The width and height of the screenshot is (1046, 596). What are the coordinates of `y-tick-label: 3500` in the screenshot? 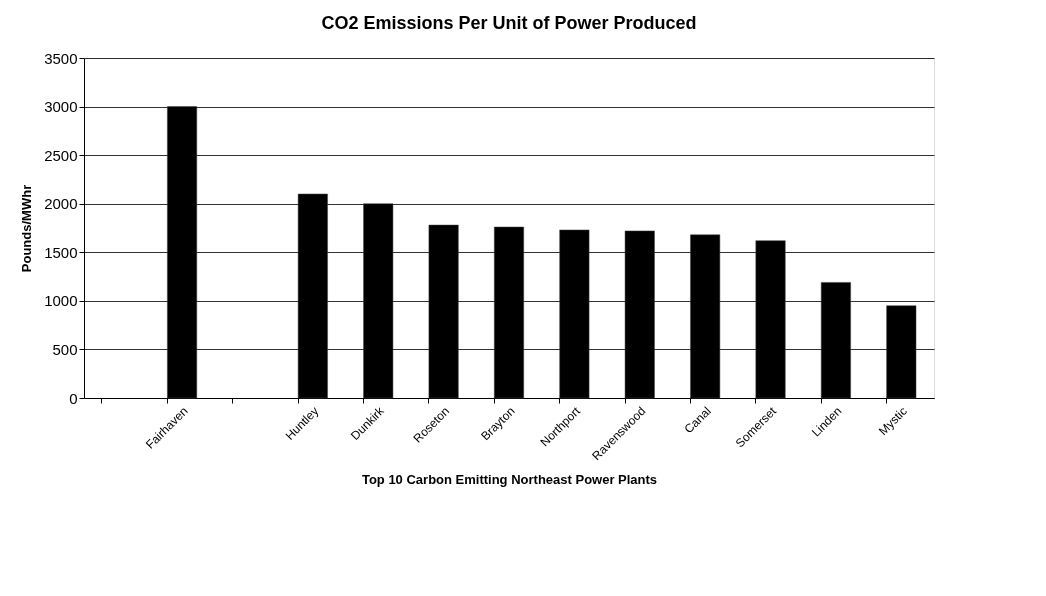 It's located at (61, 58).